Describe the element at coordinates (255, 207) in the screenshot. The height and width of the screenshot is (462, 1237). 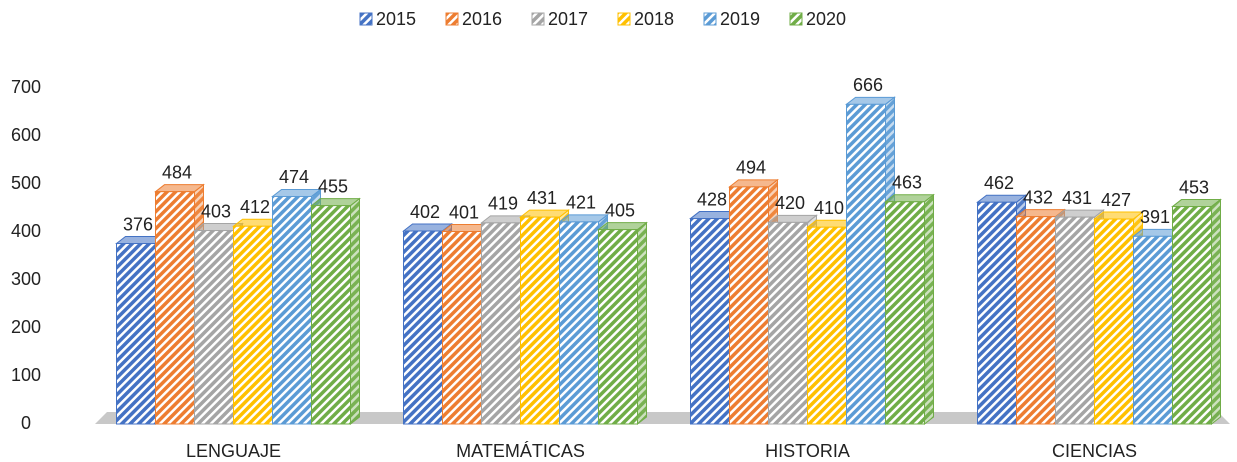
I see `data-label: 412` at that location.